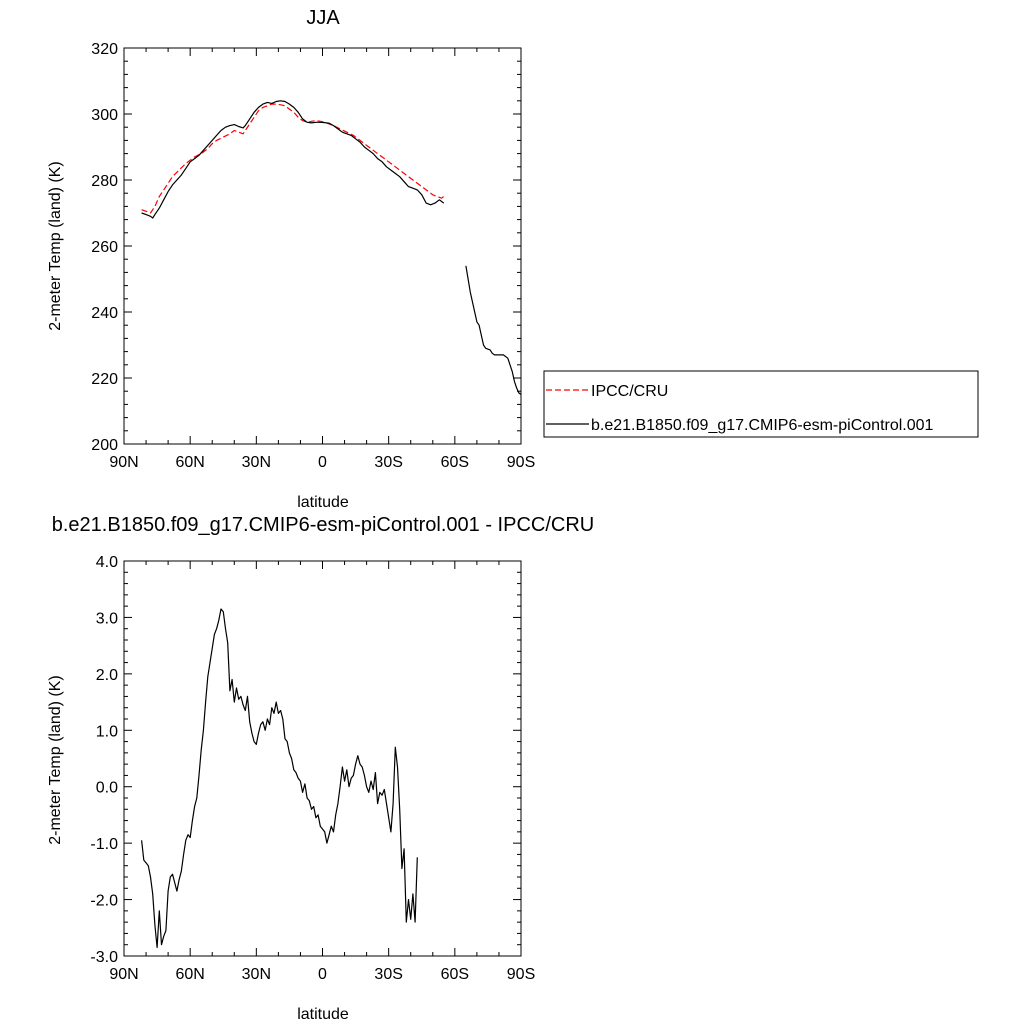 The height and width of the screenshot is (1024, 1024). I want to click on y-tick-label: 280, so click(104, 181).